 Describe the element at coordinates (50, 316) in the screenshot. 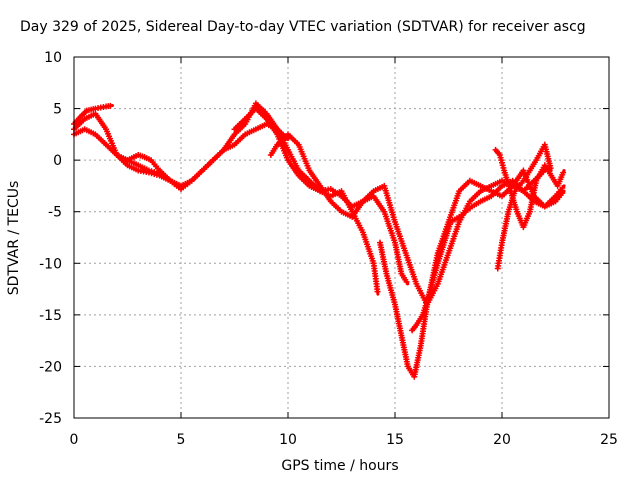

I see `y-tick-label: -15` at that location.